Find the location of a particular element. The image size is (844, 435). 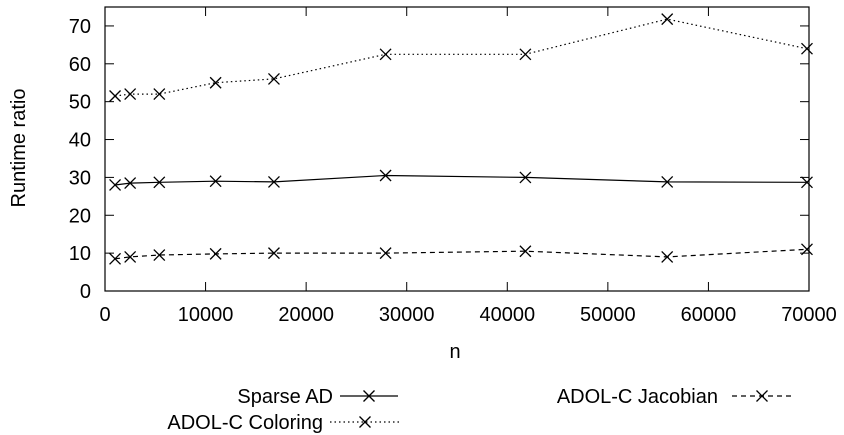

x-tick-label: 40000 is located at coordinates (507, 315).